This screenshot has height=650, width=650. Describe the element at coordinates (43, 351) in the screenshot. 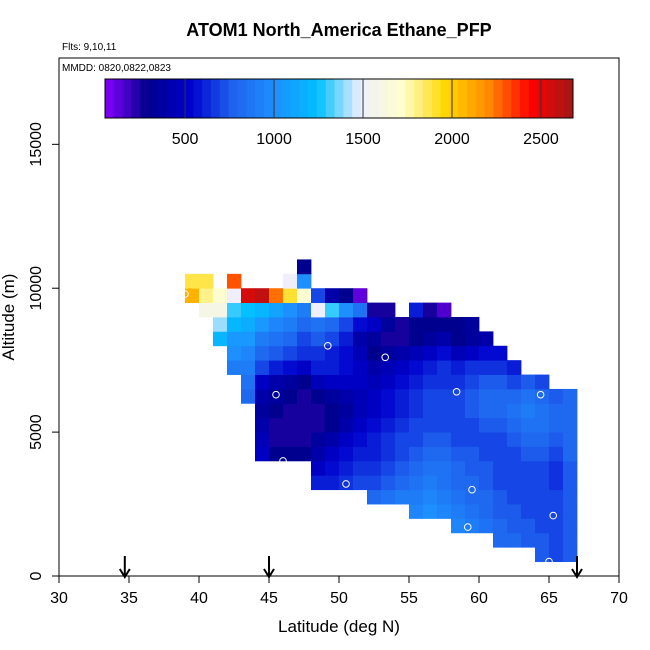

I see `y-axis: 0 5000 10000 15000` at that location.